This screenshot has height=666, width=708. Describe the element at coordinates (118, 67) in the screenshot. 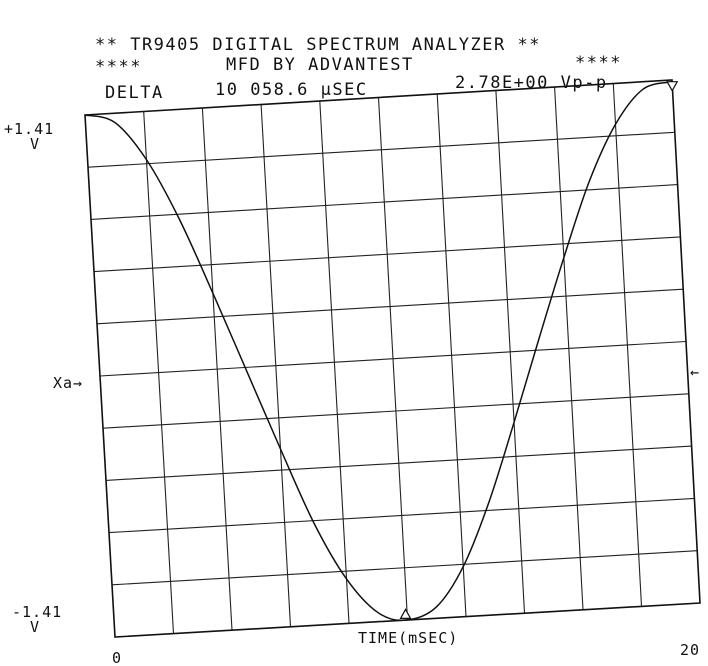

I see `header-stars-left: ****` at that location.